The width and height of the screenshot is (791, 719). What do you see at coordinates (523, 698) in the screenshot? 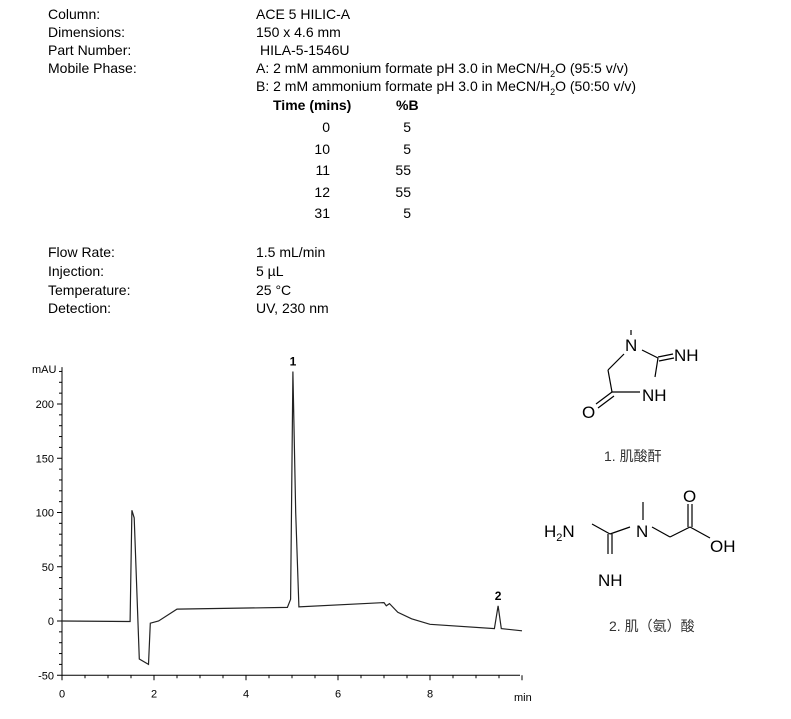
I see `x-axis-label: min` at bounding box center [523, 698].